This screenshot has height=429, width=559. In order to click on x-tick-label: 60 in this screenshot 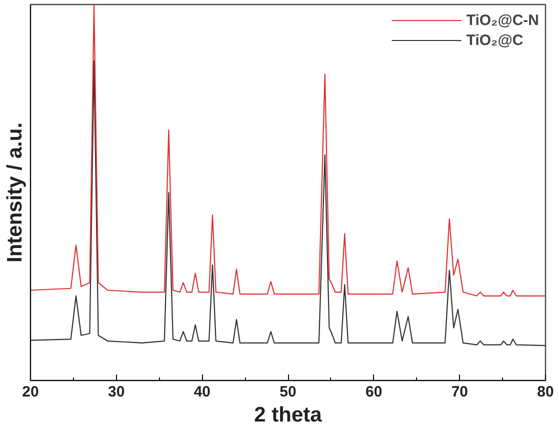, I will do `click(373, 392)`.